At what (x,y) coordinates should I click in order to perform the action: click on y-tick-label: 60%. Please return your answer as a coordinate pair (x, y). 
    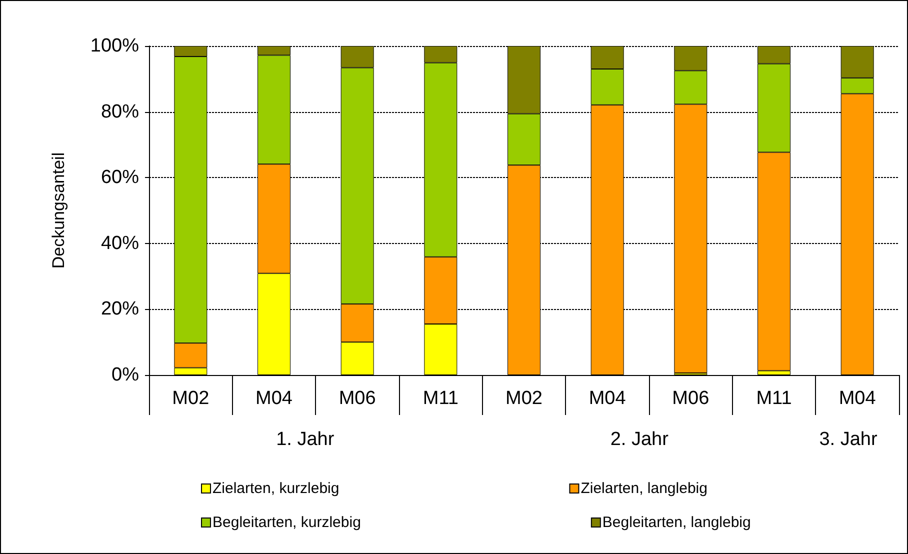
    Looking at the image, I should click on (120, 177).